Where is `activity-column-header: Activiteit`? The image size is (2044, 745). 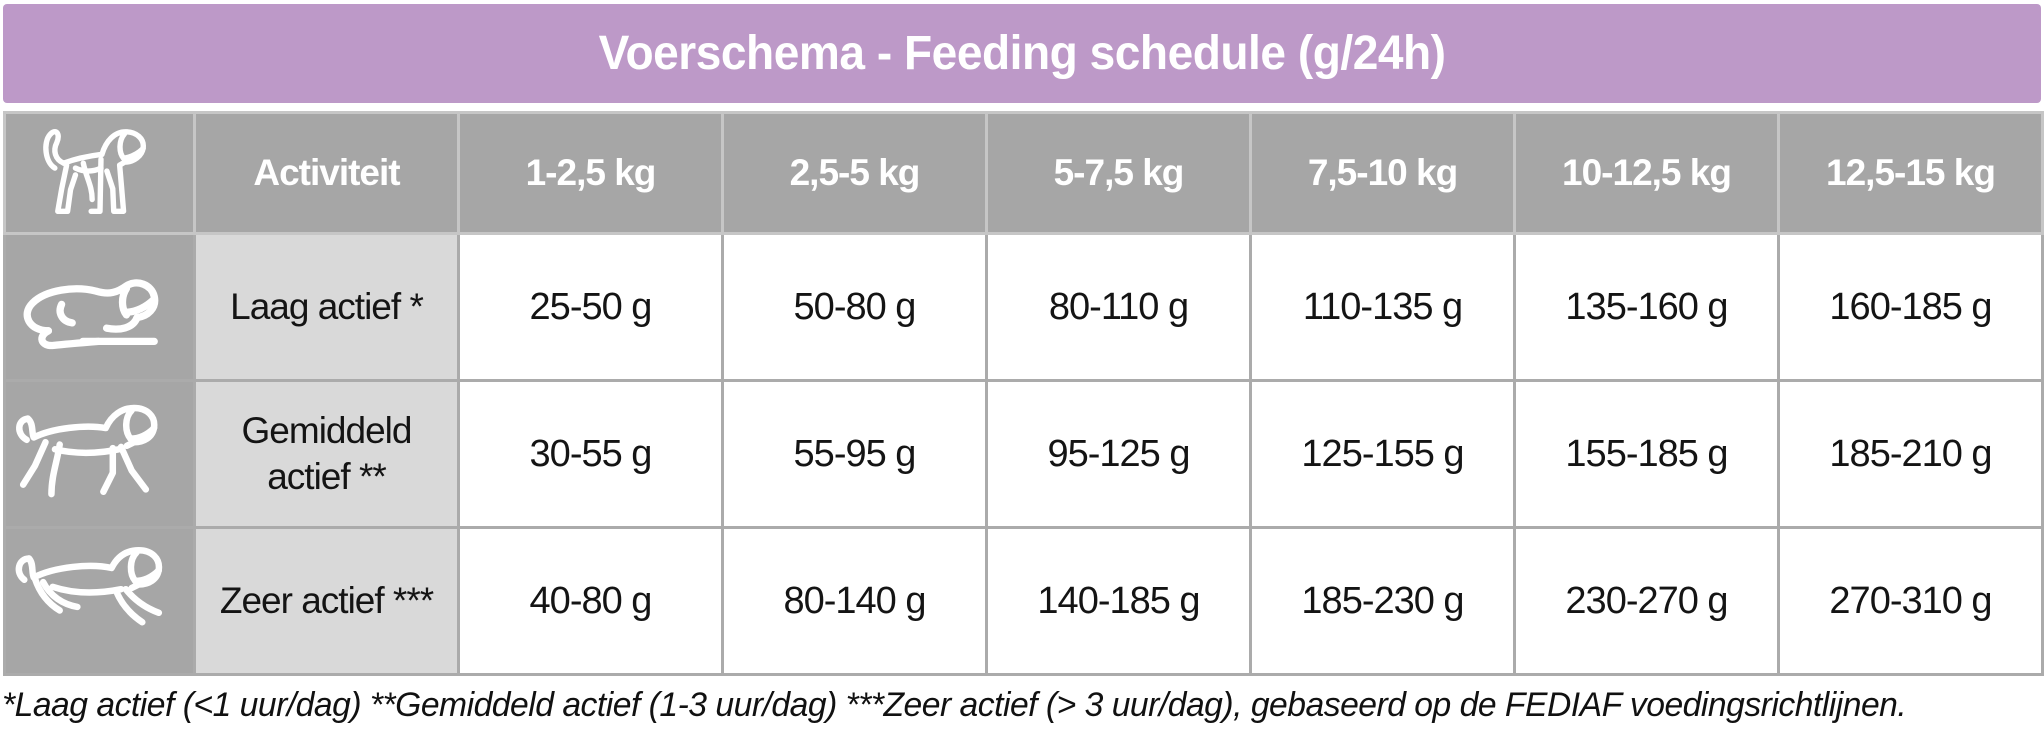
activity-column-header: Activiteit is located at coordinates (326, 173).